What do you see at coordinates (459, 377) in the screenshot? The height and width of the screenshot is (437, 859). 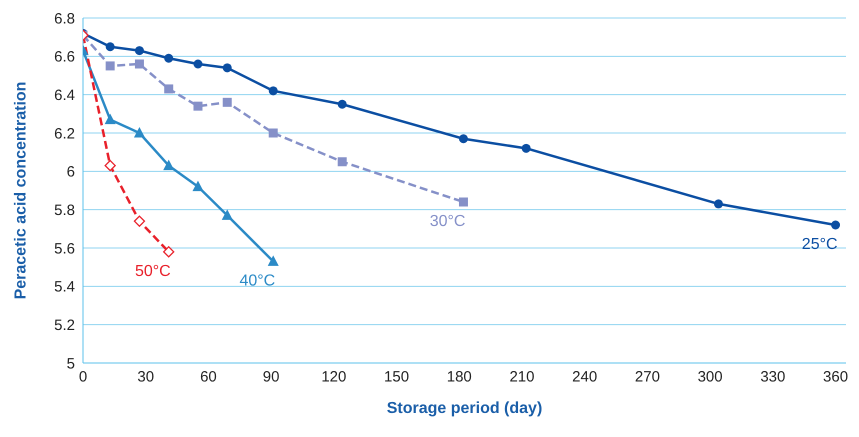 I see `x-tick-label: 180` at bounding box center [459, 377].